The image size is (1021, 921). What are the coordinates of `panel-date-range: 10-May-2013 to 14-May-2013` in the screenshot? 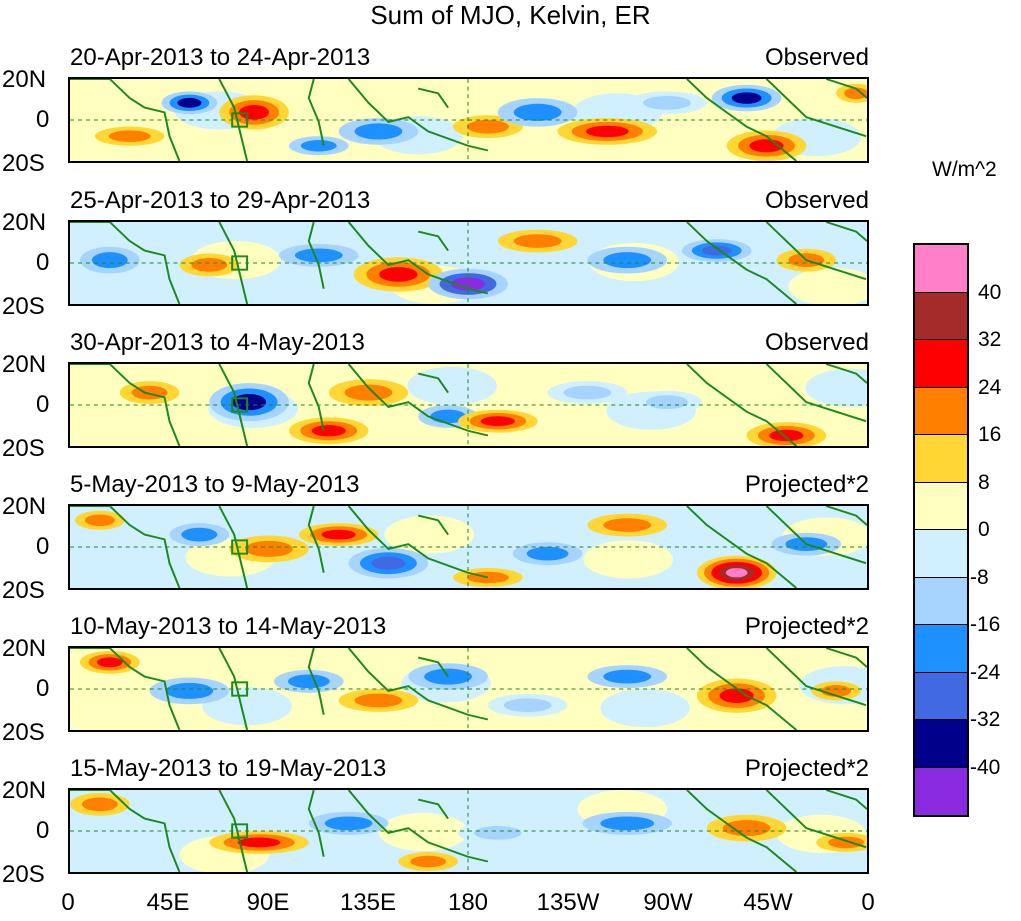 It's located at (228, 626).